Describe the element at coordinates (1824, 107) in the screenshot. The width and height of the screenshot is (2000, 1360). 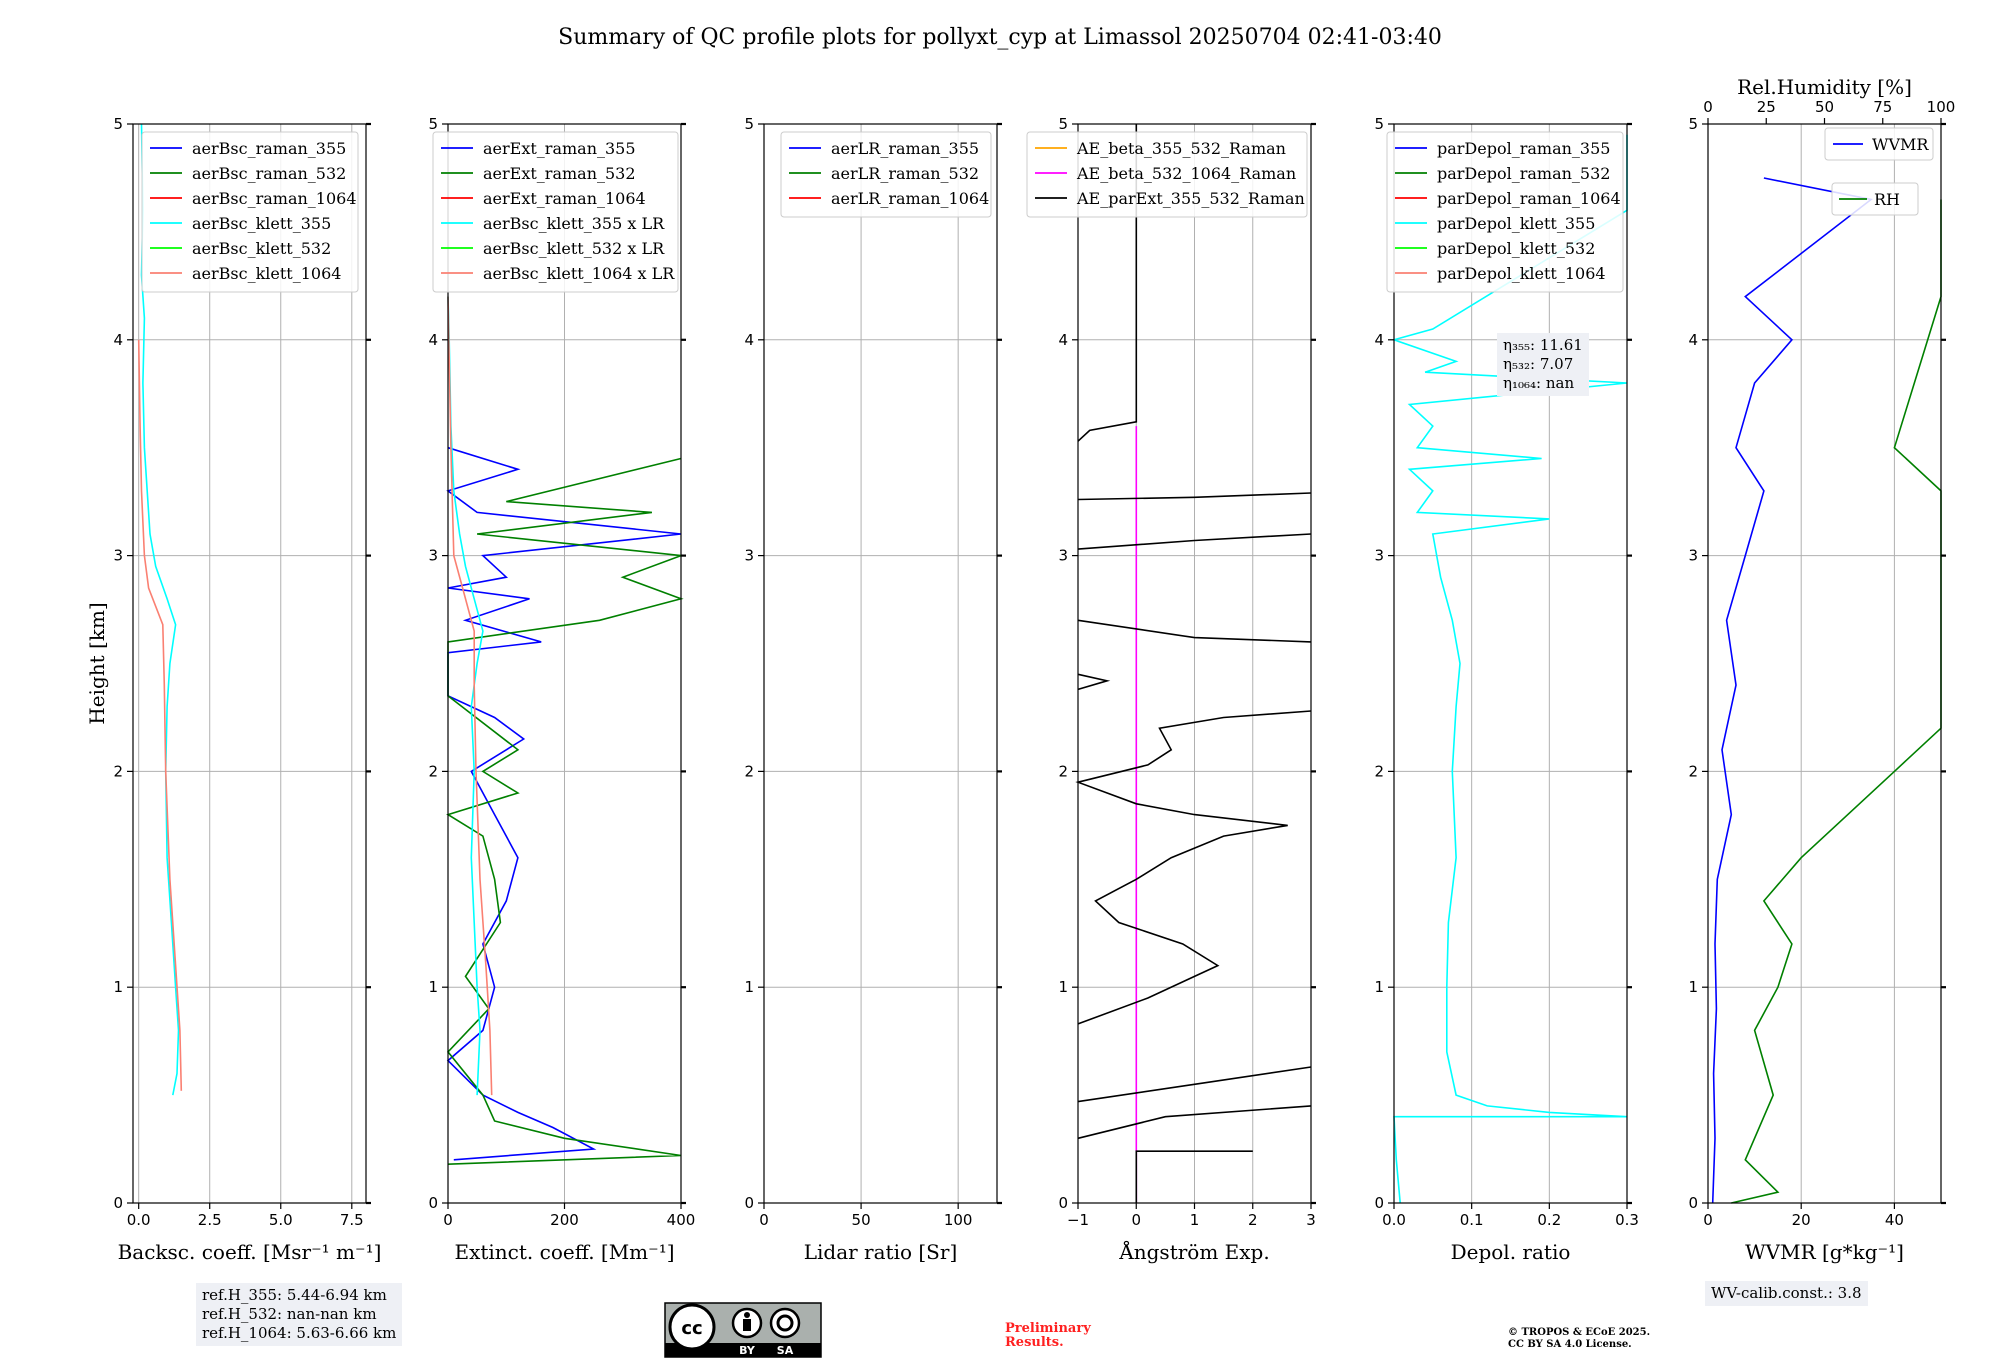
I see `x2-tick-label: 50` at that location.